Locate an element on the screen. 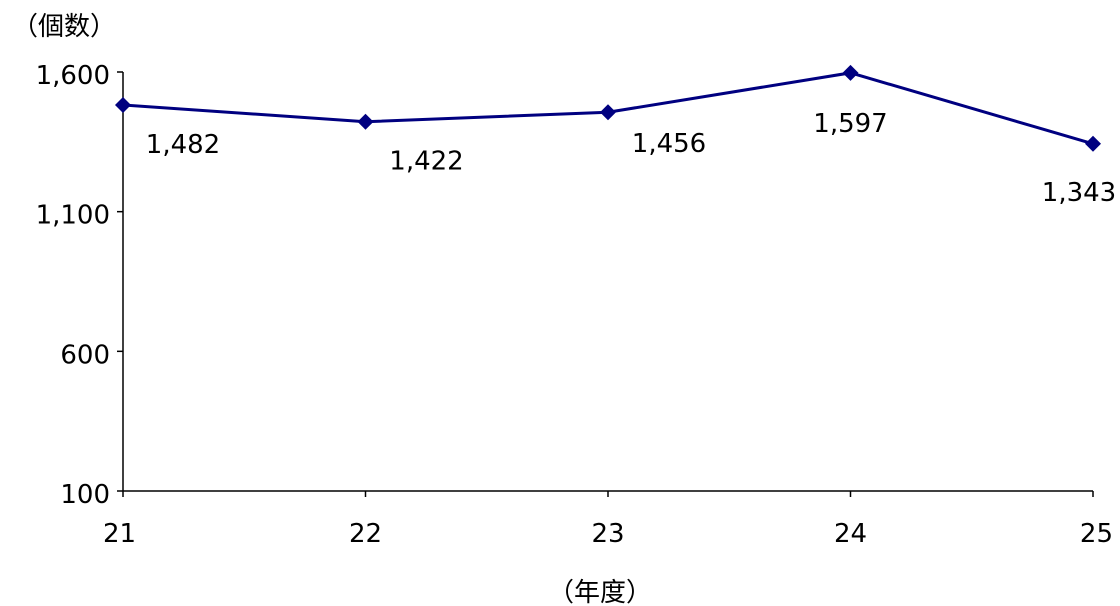 Image resolution: width=1120 pixels, height=606 pixels. x-tick-label: 24 is located at coordinates (850, 534).